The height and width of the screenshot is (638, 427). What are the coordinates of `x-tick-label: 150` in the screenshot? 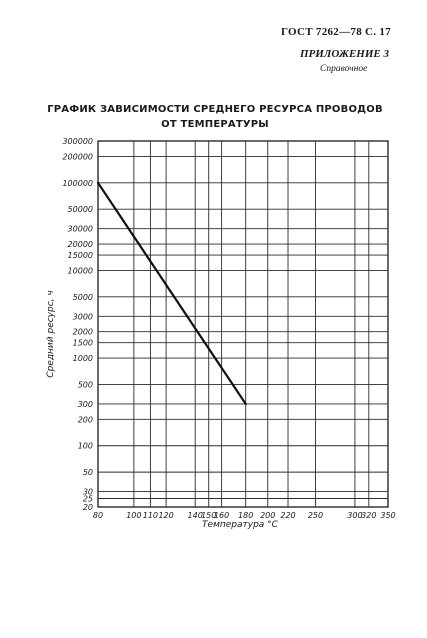 It's located at (208, 515).